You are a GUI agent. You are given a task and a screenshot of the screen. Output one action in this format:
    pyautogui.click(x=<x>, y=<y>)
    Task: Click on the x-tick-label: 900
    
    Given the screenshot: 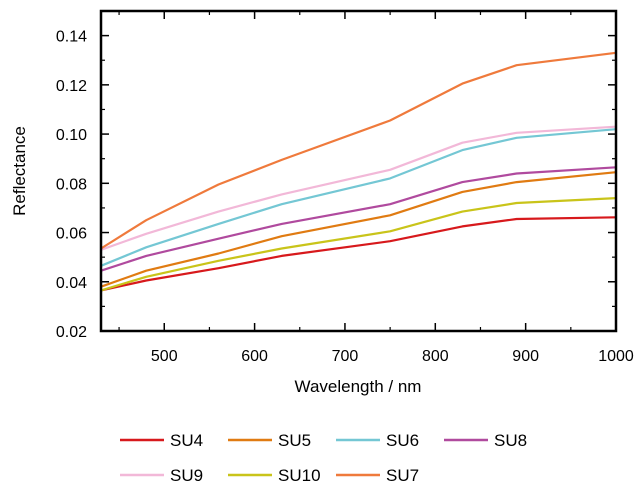 What is the action you would take?
    pyautogui.click(x=525, y=356)
    